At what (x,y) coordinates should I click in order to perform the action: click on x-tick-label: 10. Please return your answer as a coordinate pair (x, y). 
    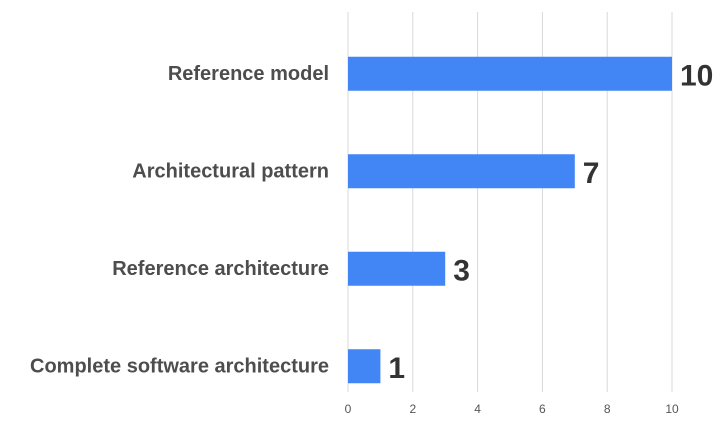
    Looking at the image, I should click on (672, 409).